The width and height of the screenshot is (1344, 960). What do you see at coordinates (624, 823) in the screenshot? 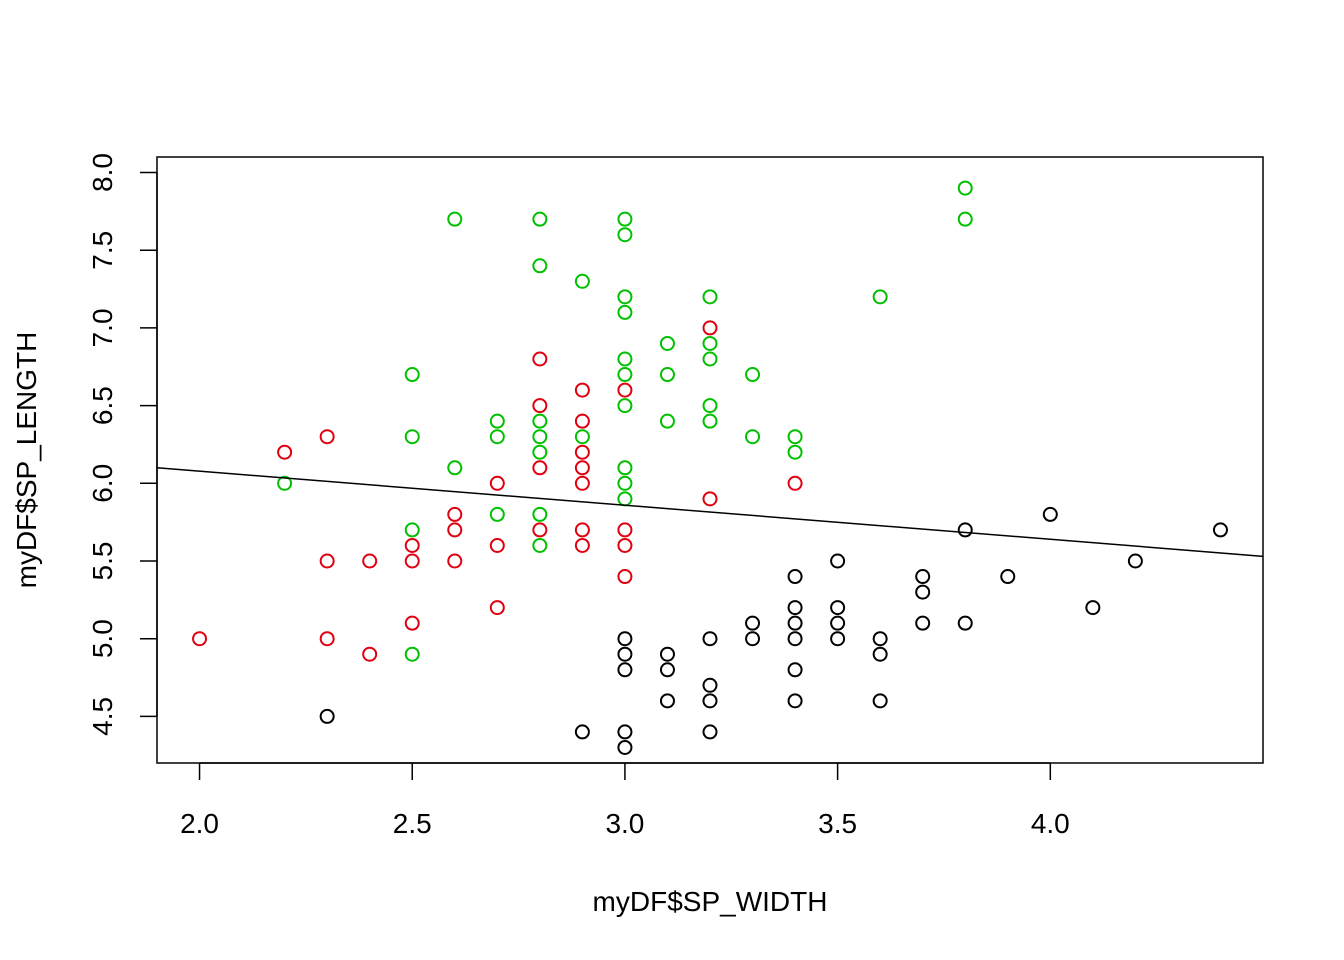
I see `x-tick-label: 3.0` at bounding box center [624, 823].